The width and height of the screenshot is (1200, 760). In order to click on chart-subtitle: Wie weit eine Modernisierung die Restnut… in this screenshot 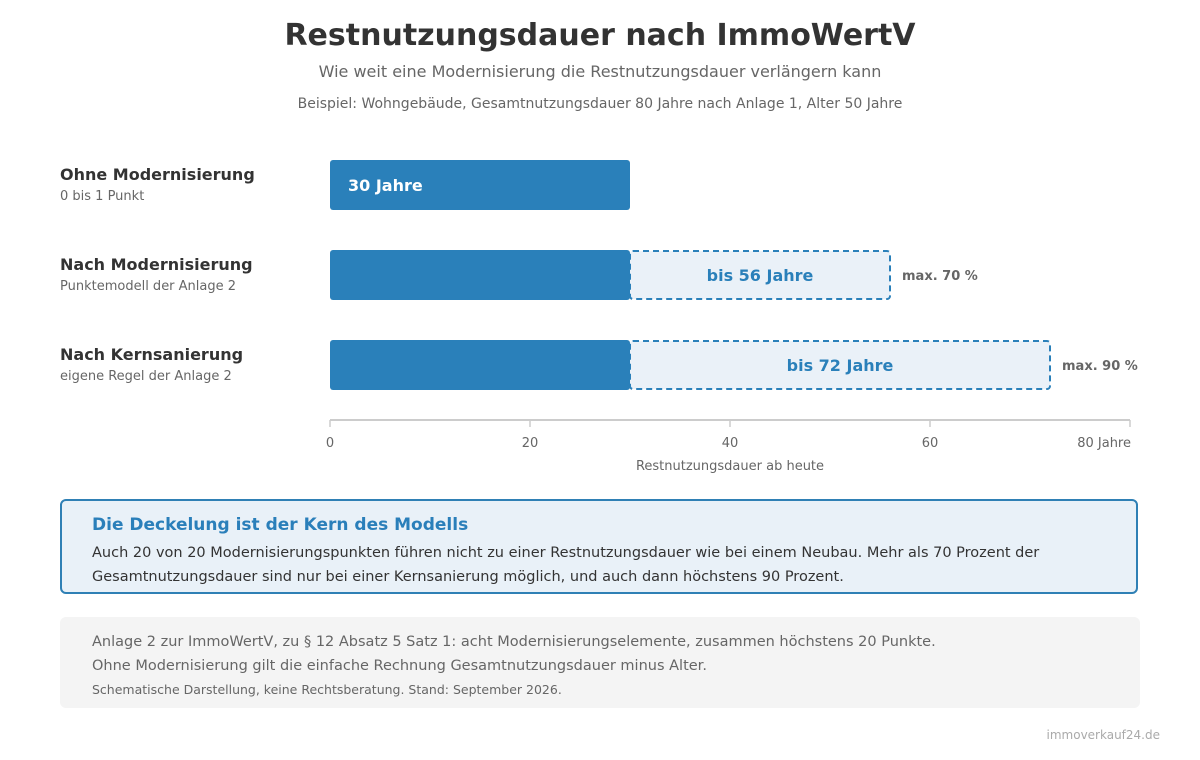, I will do `click(600, 71)`.